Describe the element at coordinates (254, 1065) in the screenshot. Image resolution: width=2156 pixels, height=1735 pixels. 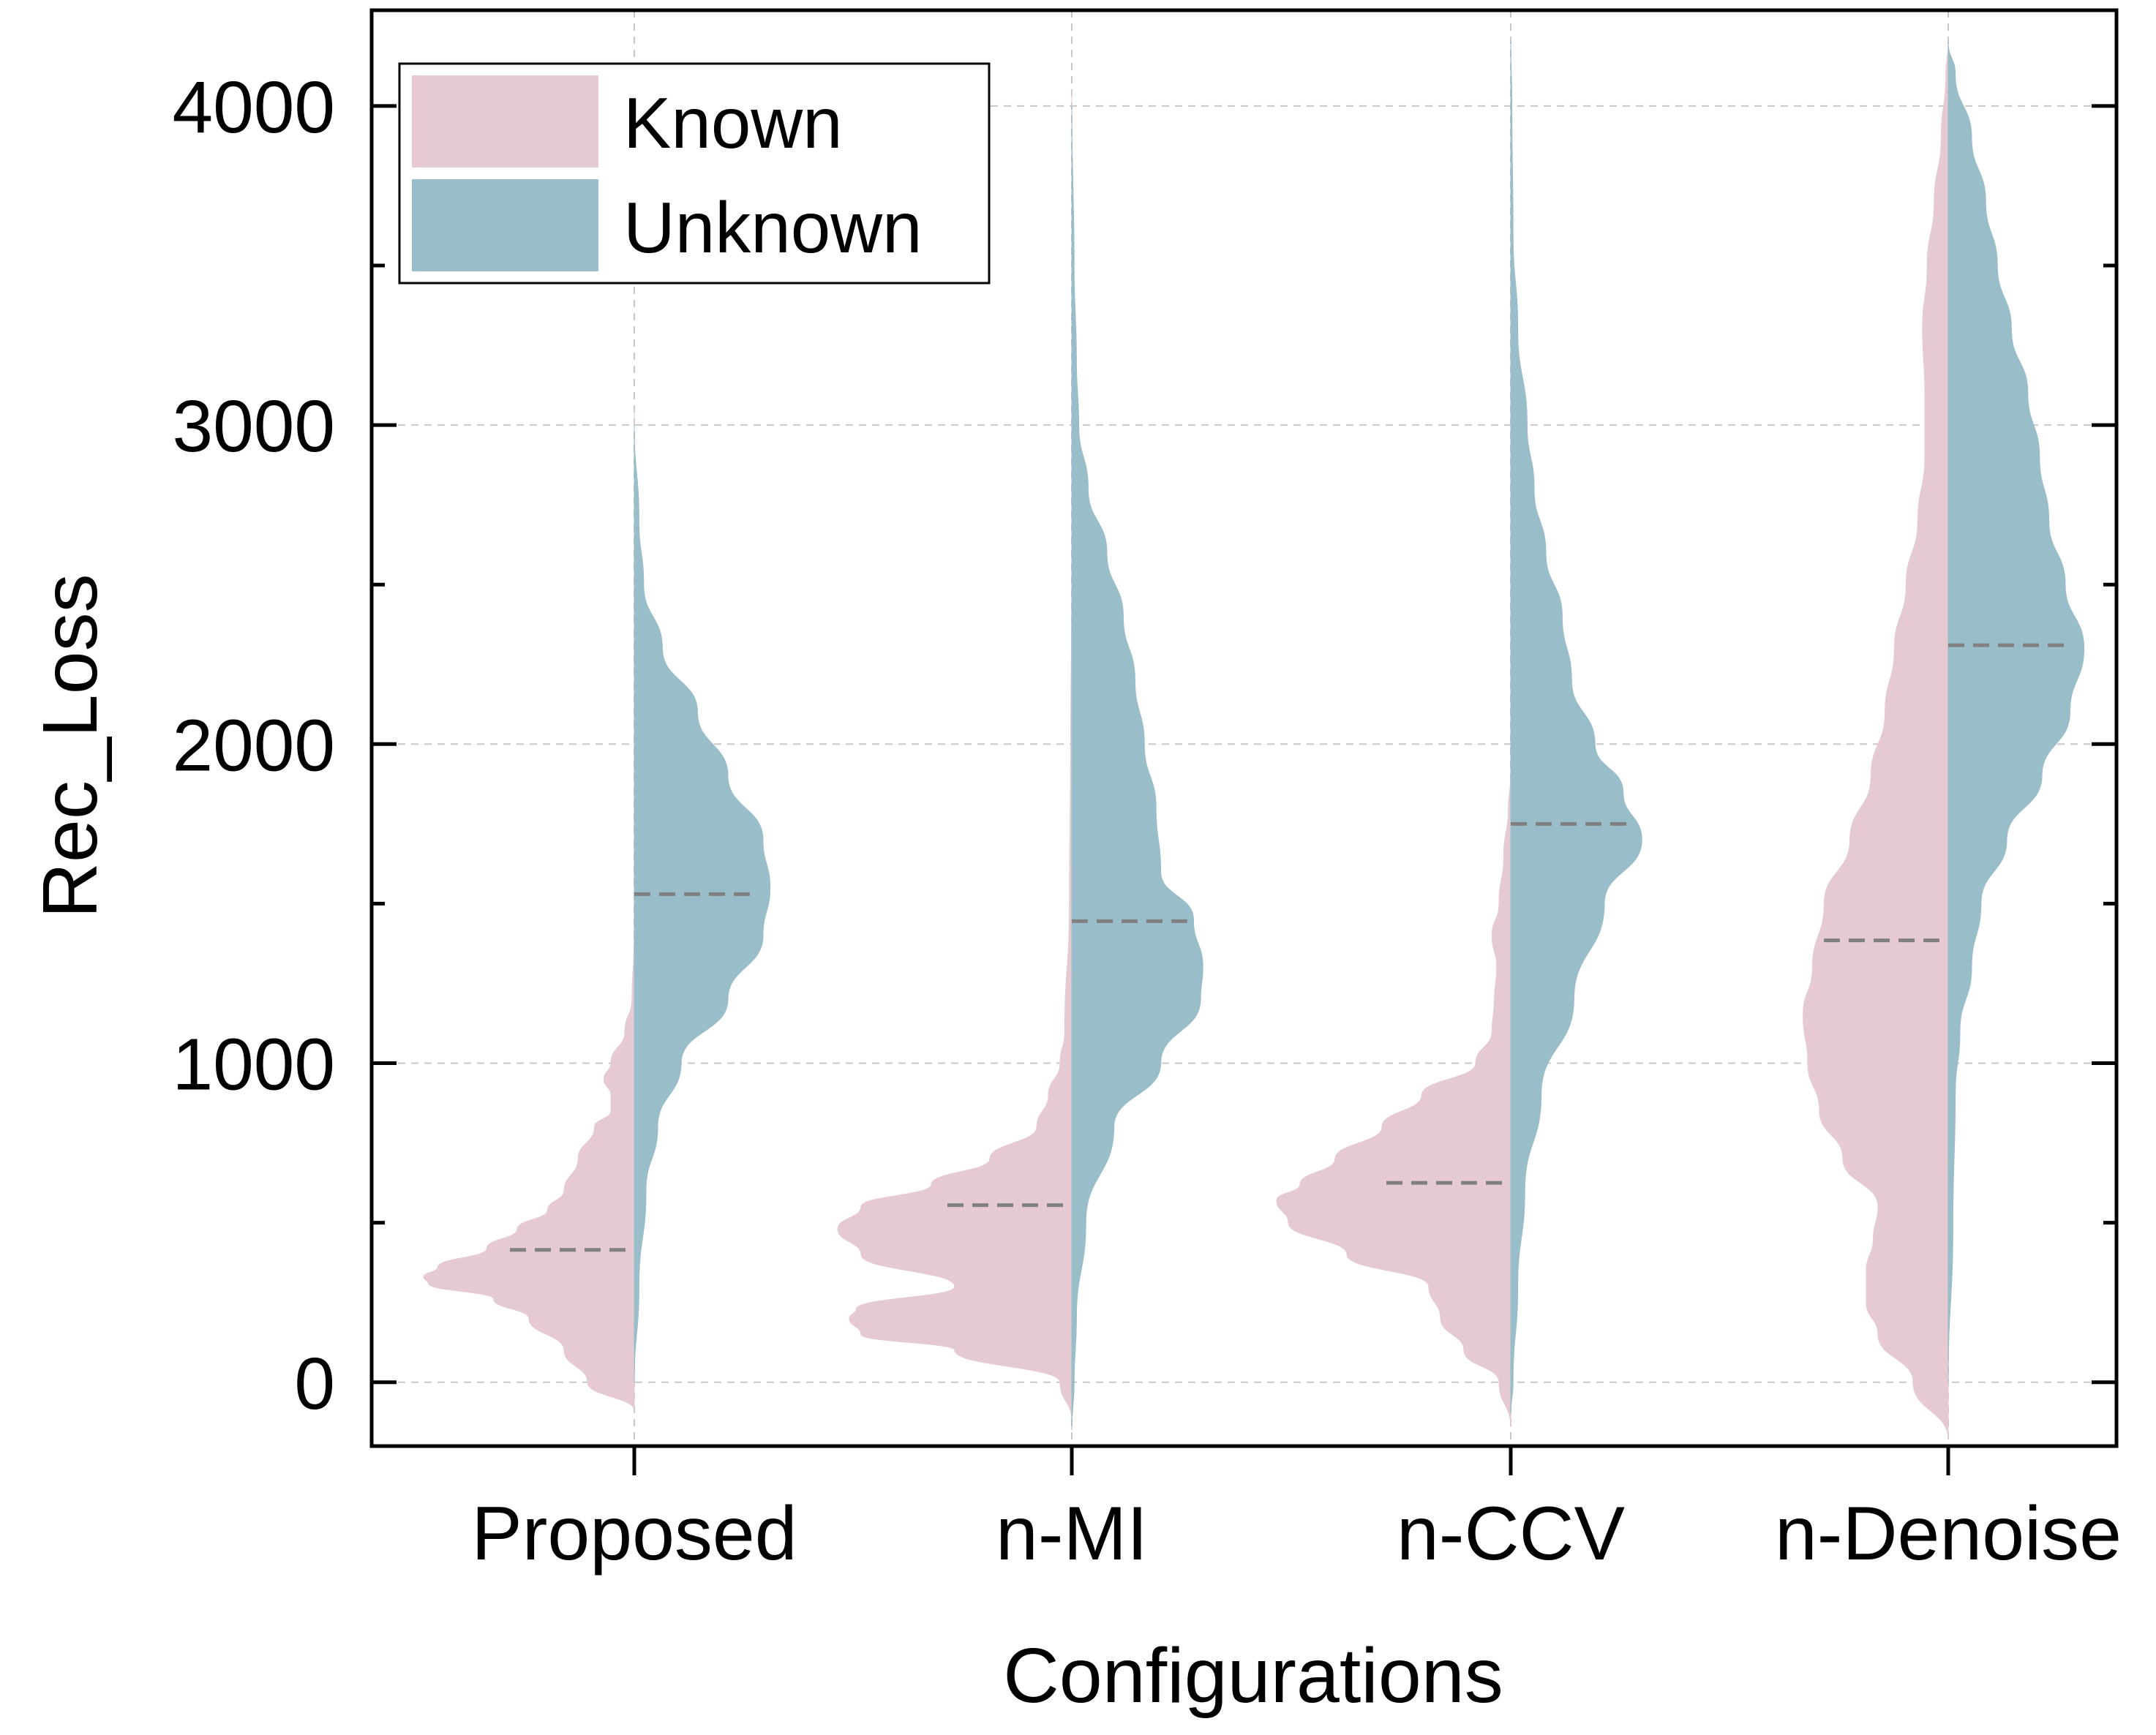
I see `y-tick-label: 1000` at that location.